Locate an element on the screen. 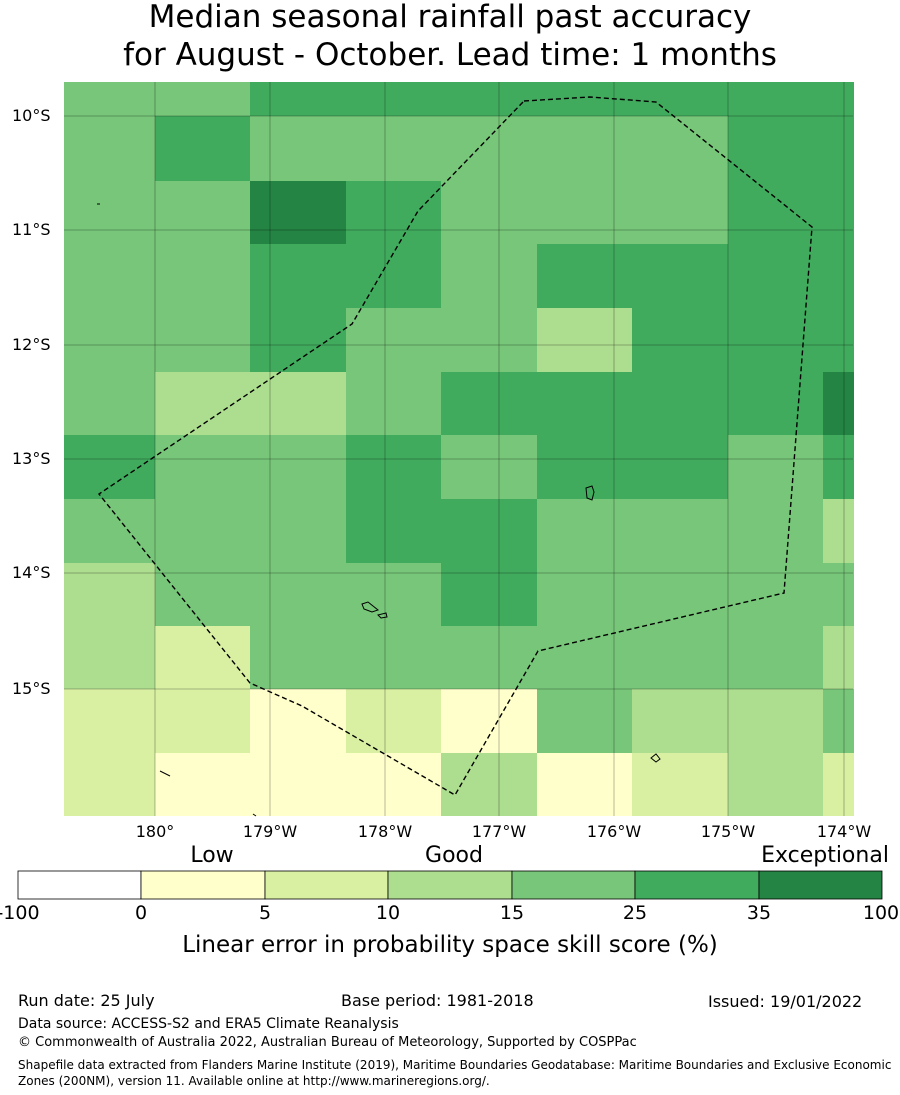 The width and height of the screenshot is (900, 1095). base-period: Base period: 1981-2018 is located at coordinates (437, 1000).